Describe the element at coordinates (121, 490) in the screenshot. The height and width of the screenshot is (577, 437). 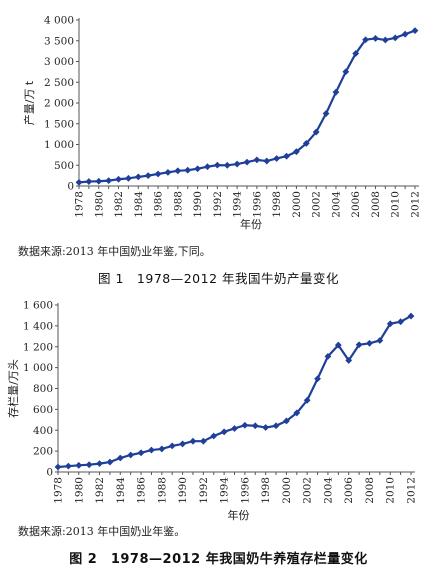
I see `x-tick-label: 1984` at that location.